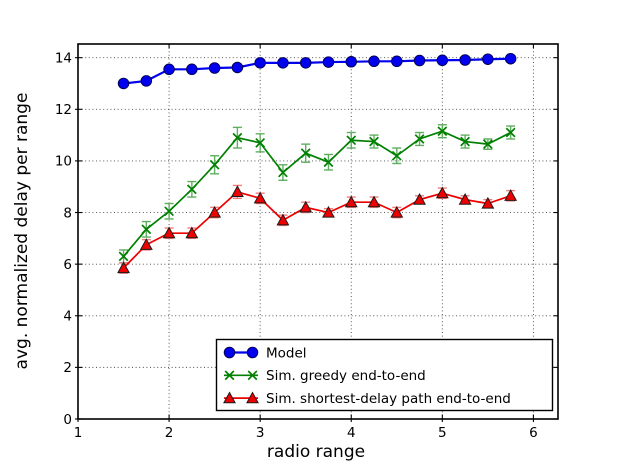 The width and height of the screenshot is (623, 467). I want to click on y-tick-label: 14, so click(63, 58).